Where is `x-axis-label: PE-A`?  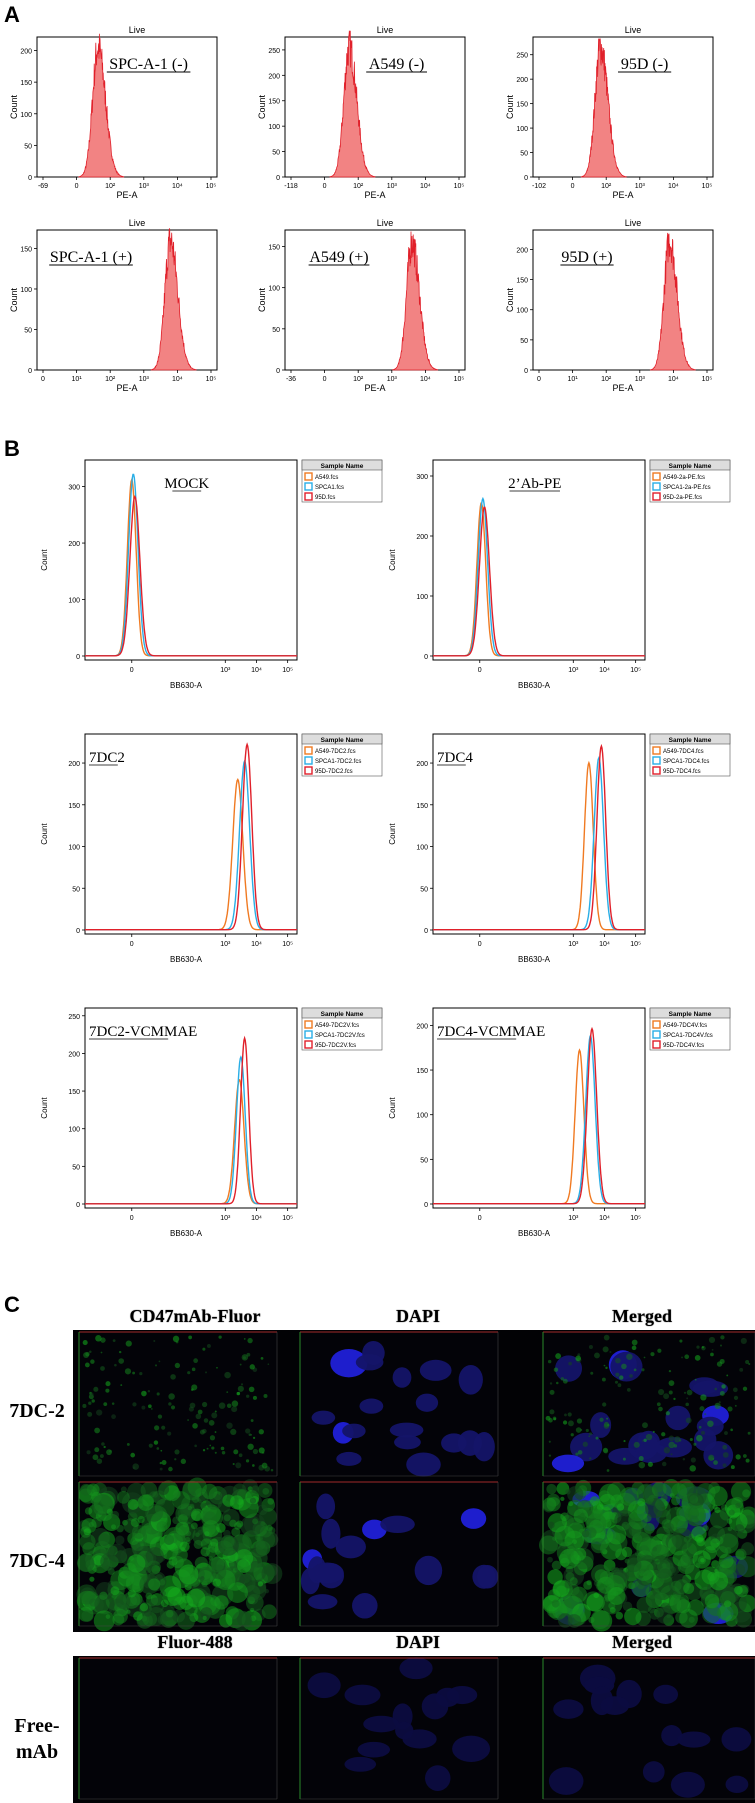 x-axis-label: PE-A is located at coordinates (374, 195).